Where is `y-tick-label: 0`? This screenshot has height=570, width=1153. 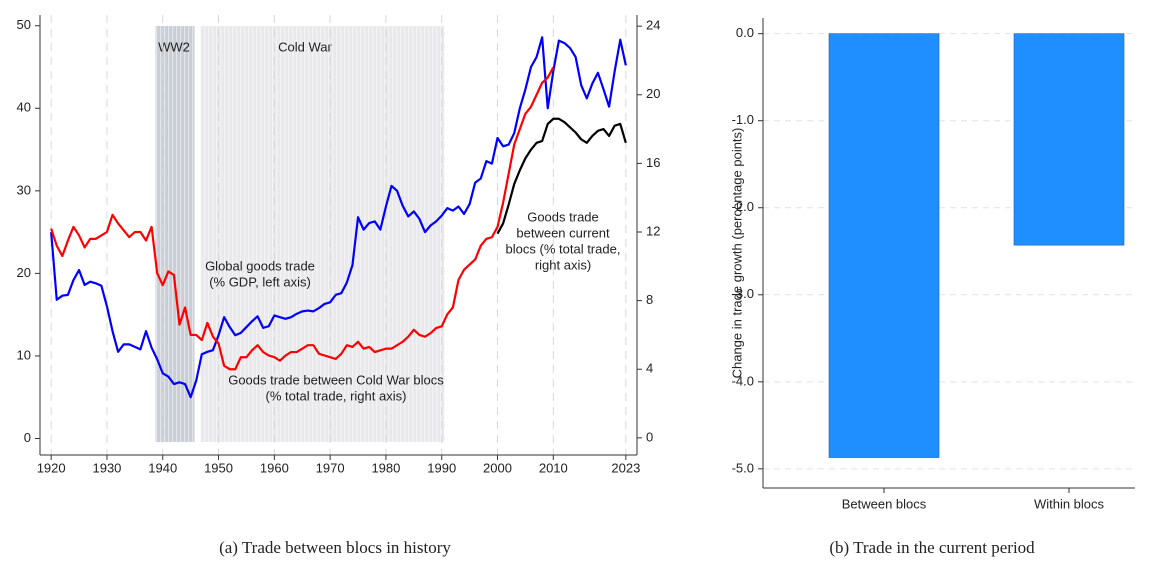
y-tick-label: 0 is located at coordinates (27, 437).